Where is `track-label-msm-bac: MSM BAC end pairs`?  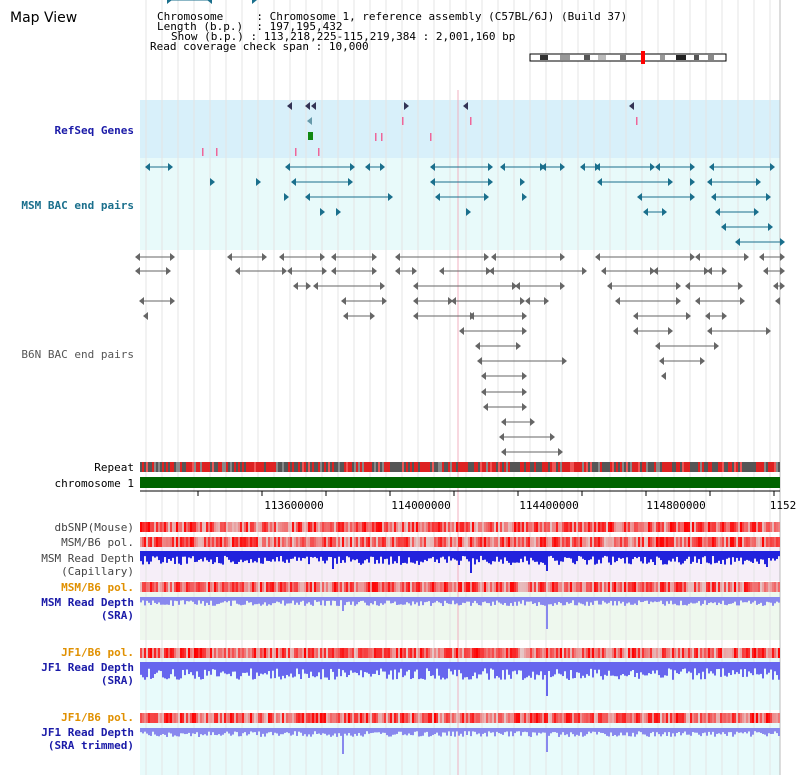 track-label-msm-bac: MSM BAC end pairs is located at coordinates (77, 205).